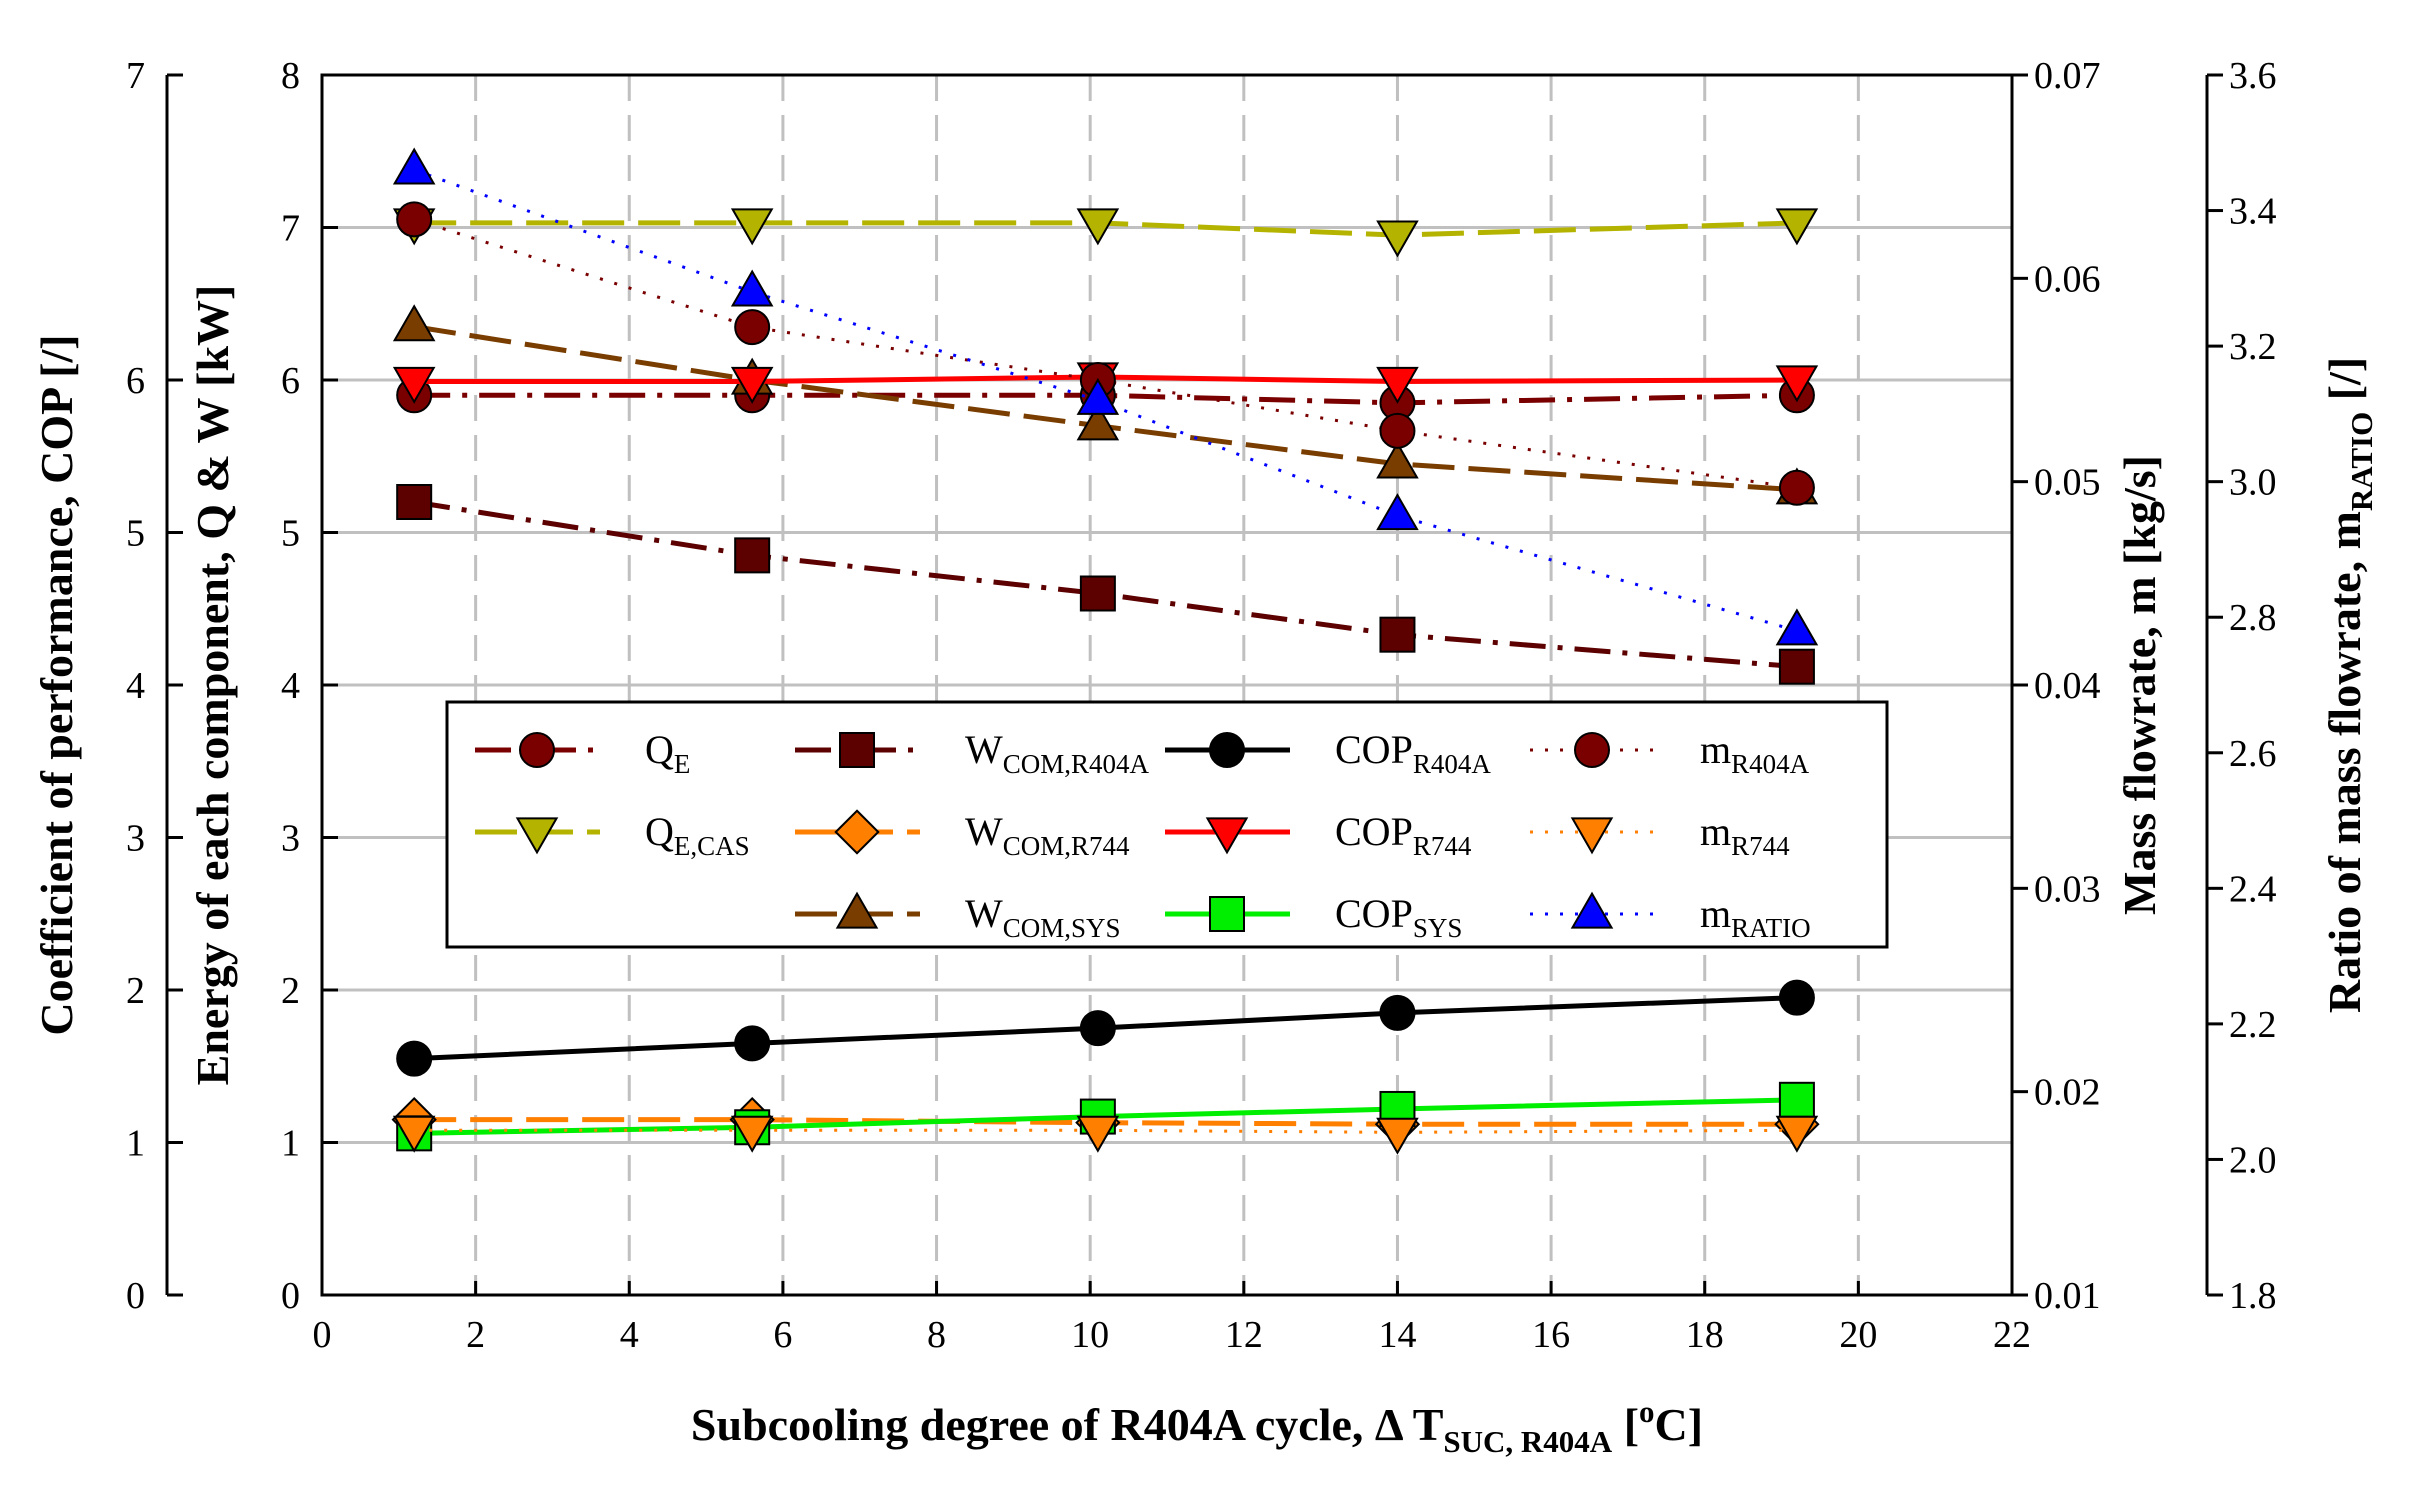 The width and height of the screenshot is (2423, 1485). Describe the element at coordinates (2344, 762) in the screenshot. I see `ratio-axis-title-main: Ratio of mass flowrate, m` at that location.